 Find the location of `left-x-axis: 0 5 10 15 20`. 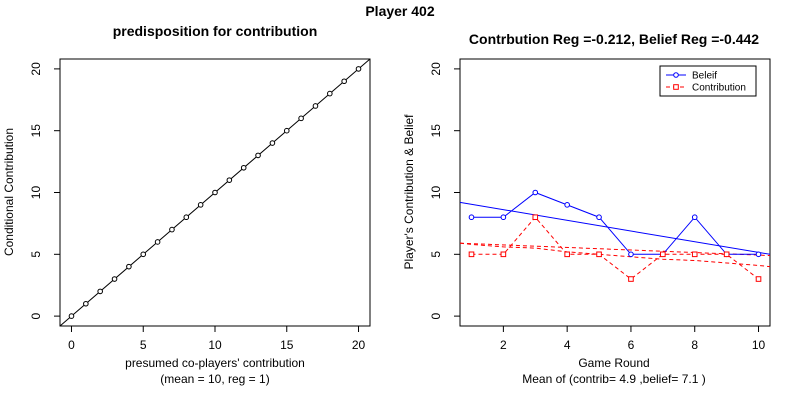

left-x-axis: 0 5 10 15 20 is located at coordinates (217, 339).